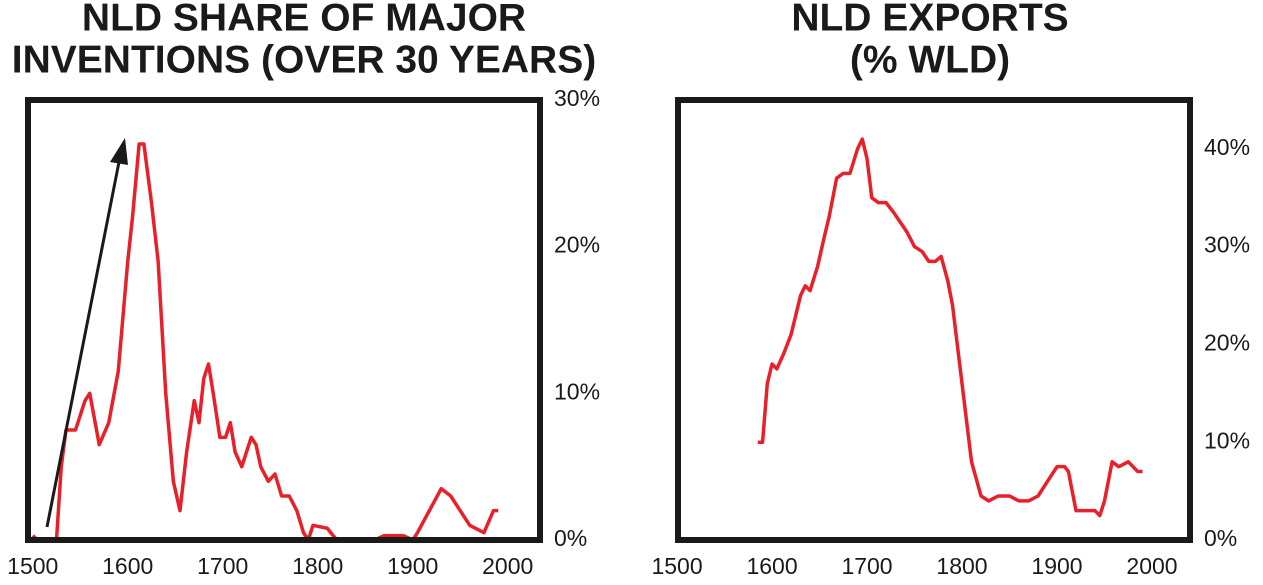  Describe the element at coordinates (86, 333) in the screenshot. I see `annotation-arrow` at that location.